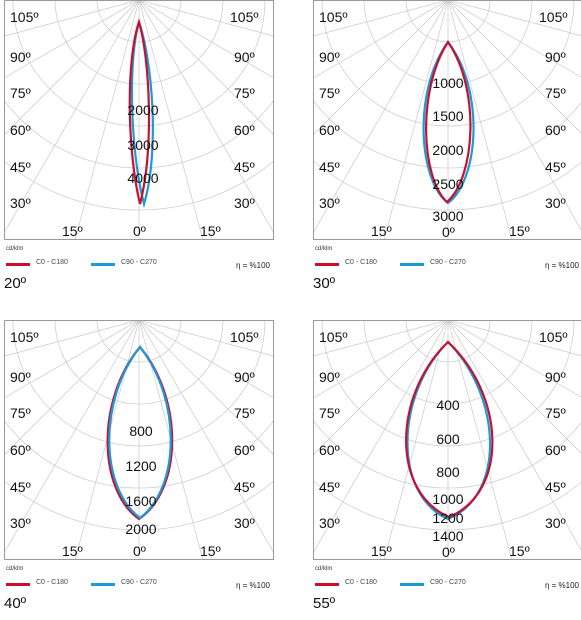  Describe the element at coordinates (244, 167) in the screenshot. I see `angle-label-45-right: 45º` at that location.